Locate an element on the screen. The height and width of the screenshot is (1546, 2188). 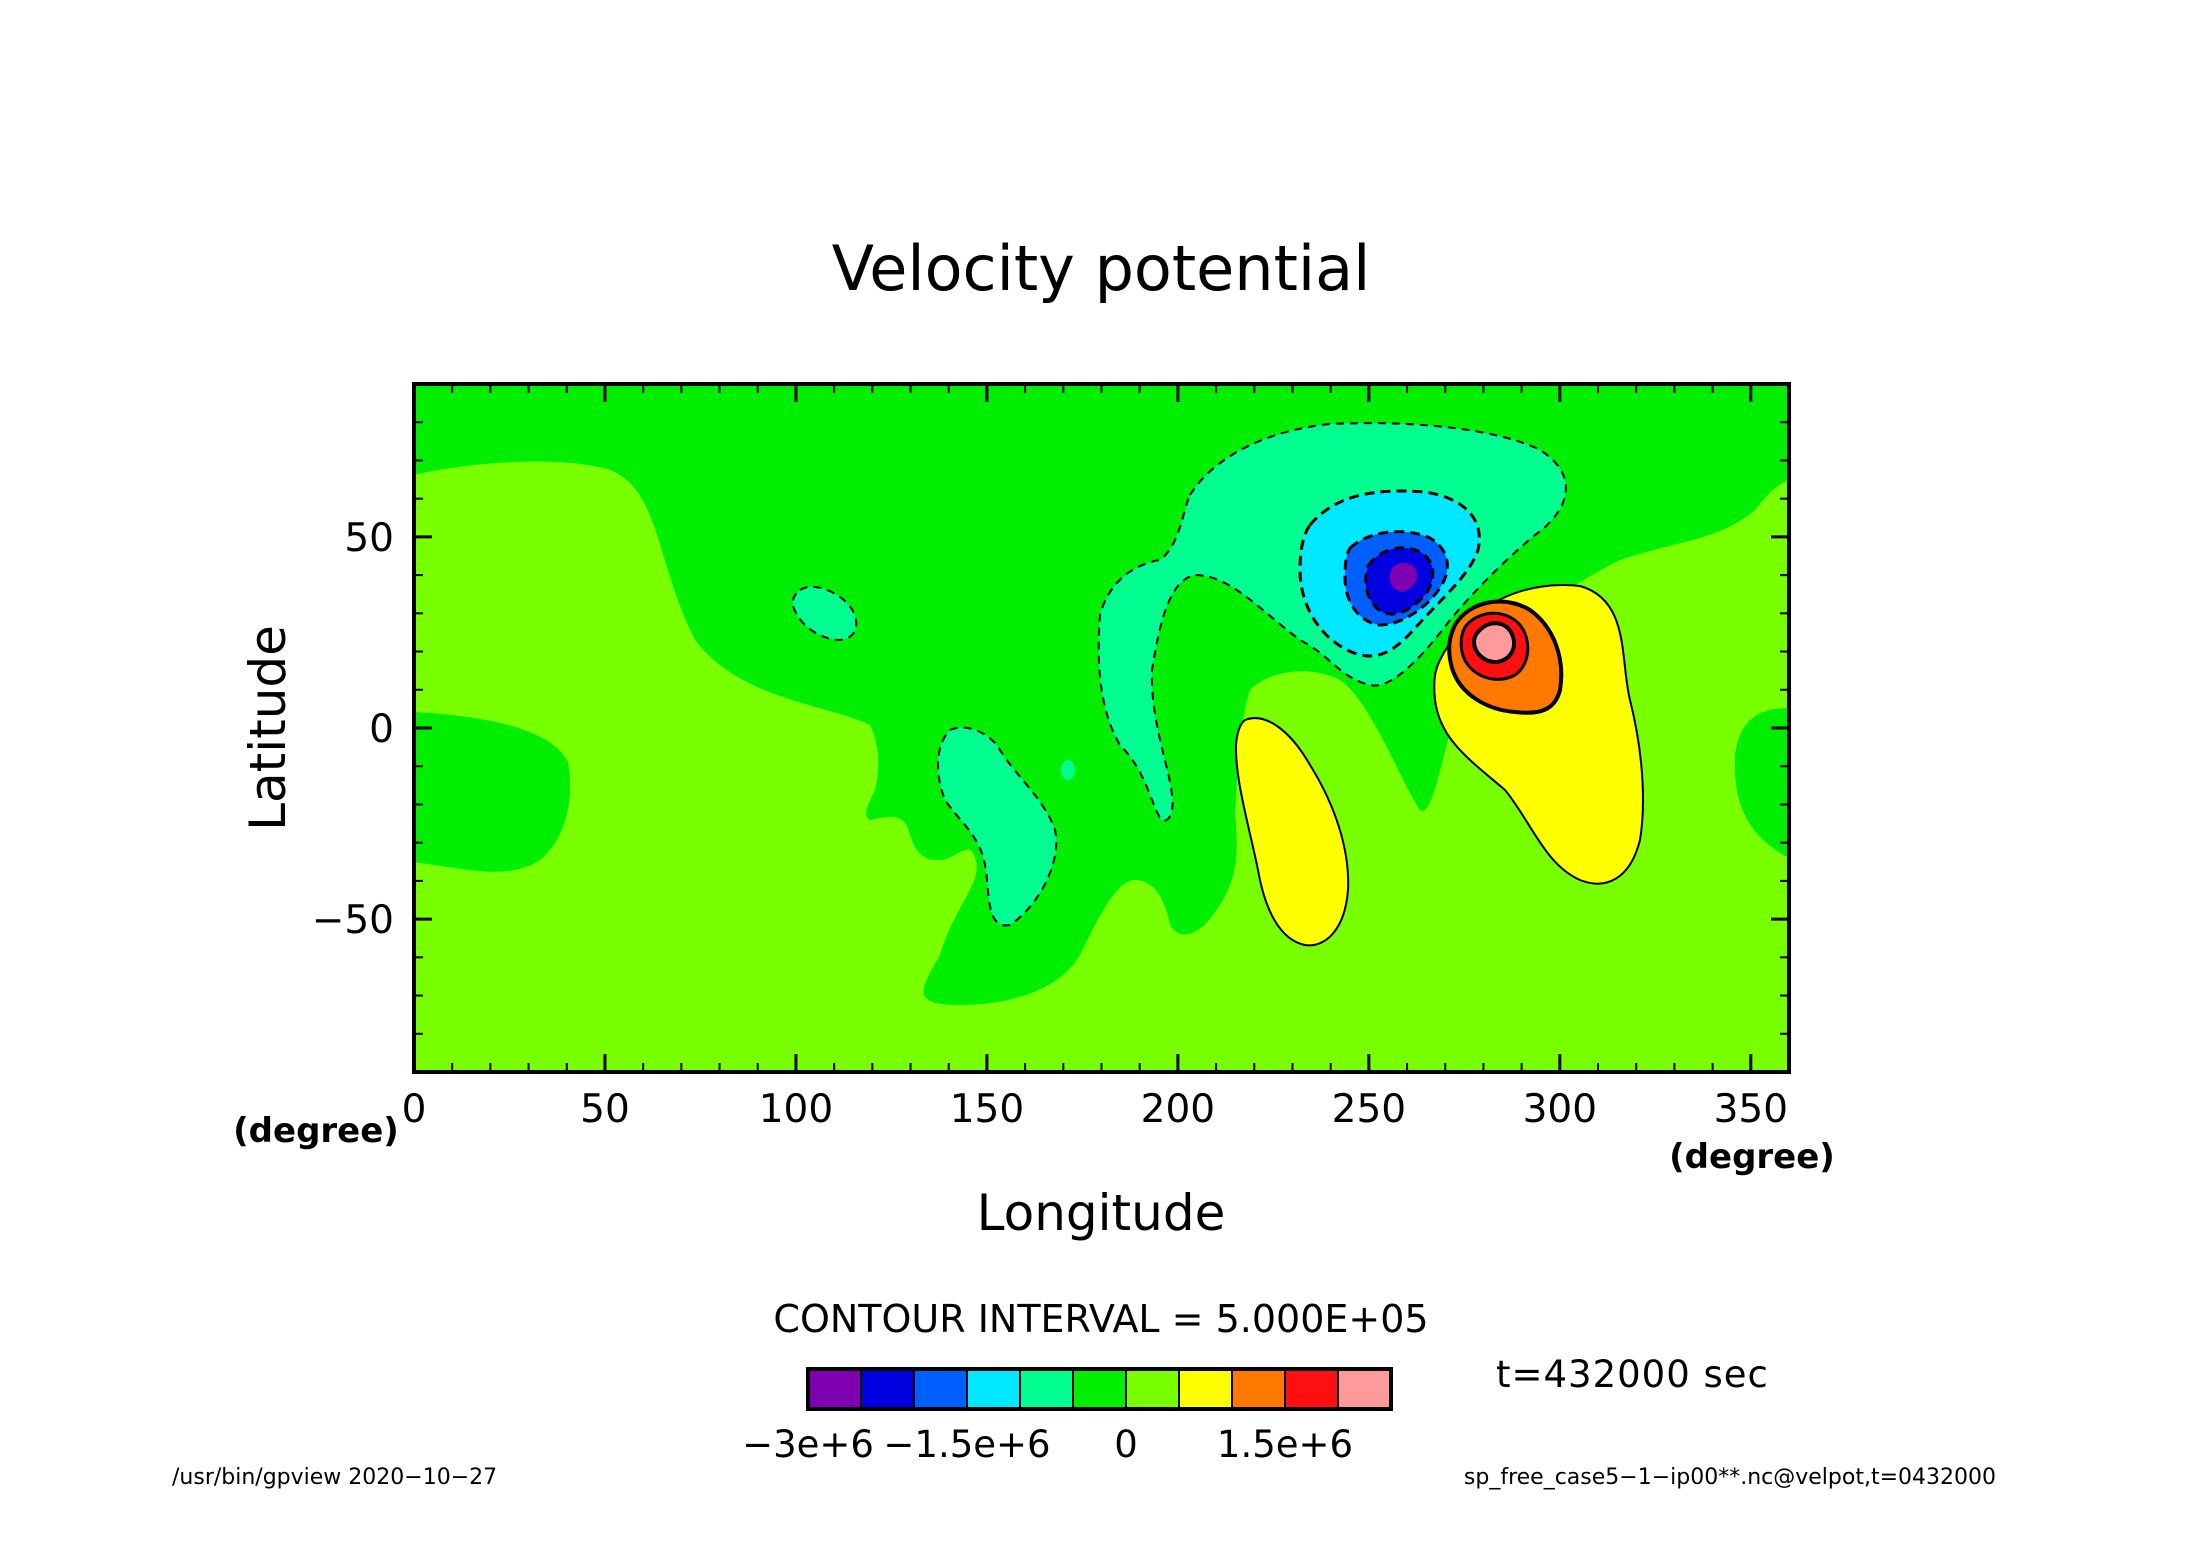
chart-title: Velocity potential is located at coordinates (1101, 268).